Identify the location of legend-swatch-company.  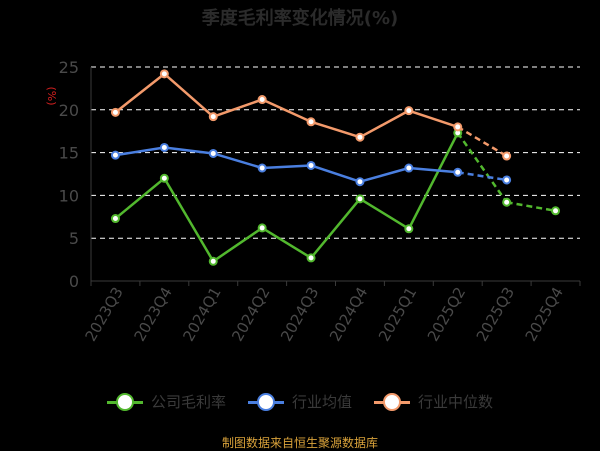
(124, 402).